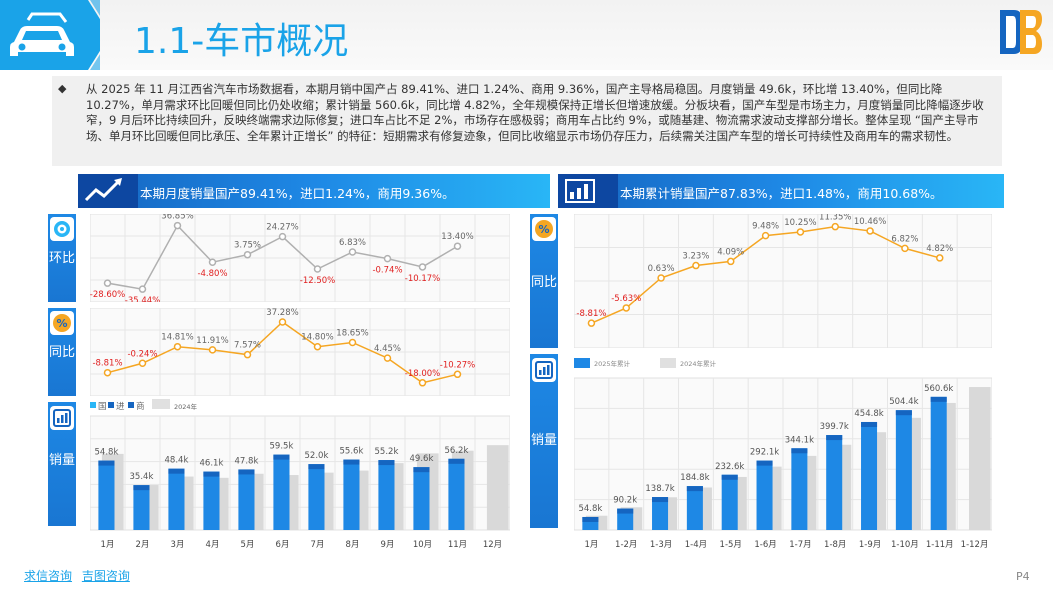  What do you see at coordinates (422, 545) in the screenshot?
I see `x-tick-label: 10月` at bounding box center [422, 545].